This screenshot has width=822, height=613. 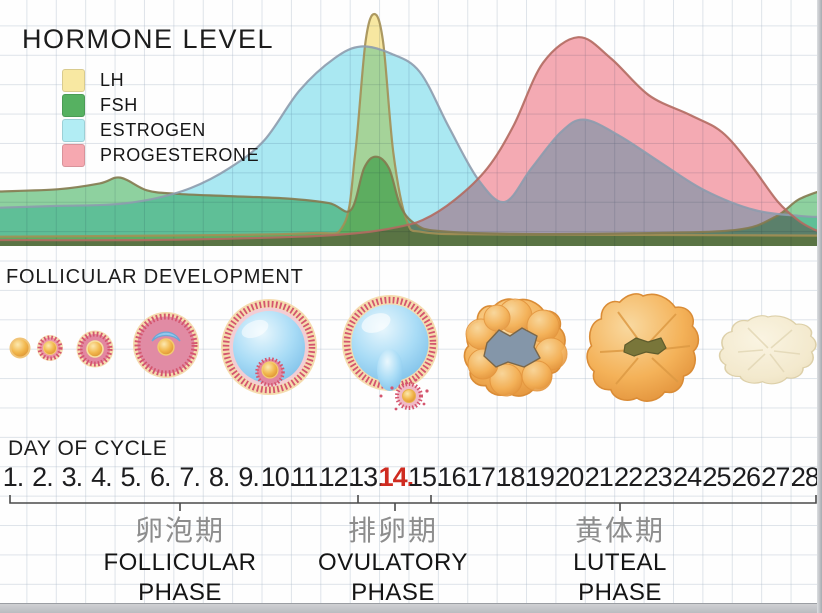 I want to click on chart-title: HORMONE LEVEL, so click(x=148, y=39).